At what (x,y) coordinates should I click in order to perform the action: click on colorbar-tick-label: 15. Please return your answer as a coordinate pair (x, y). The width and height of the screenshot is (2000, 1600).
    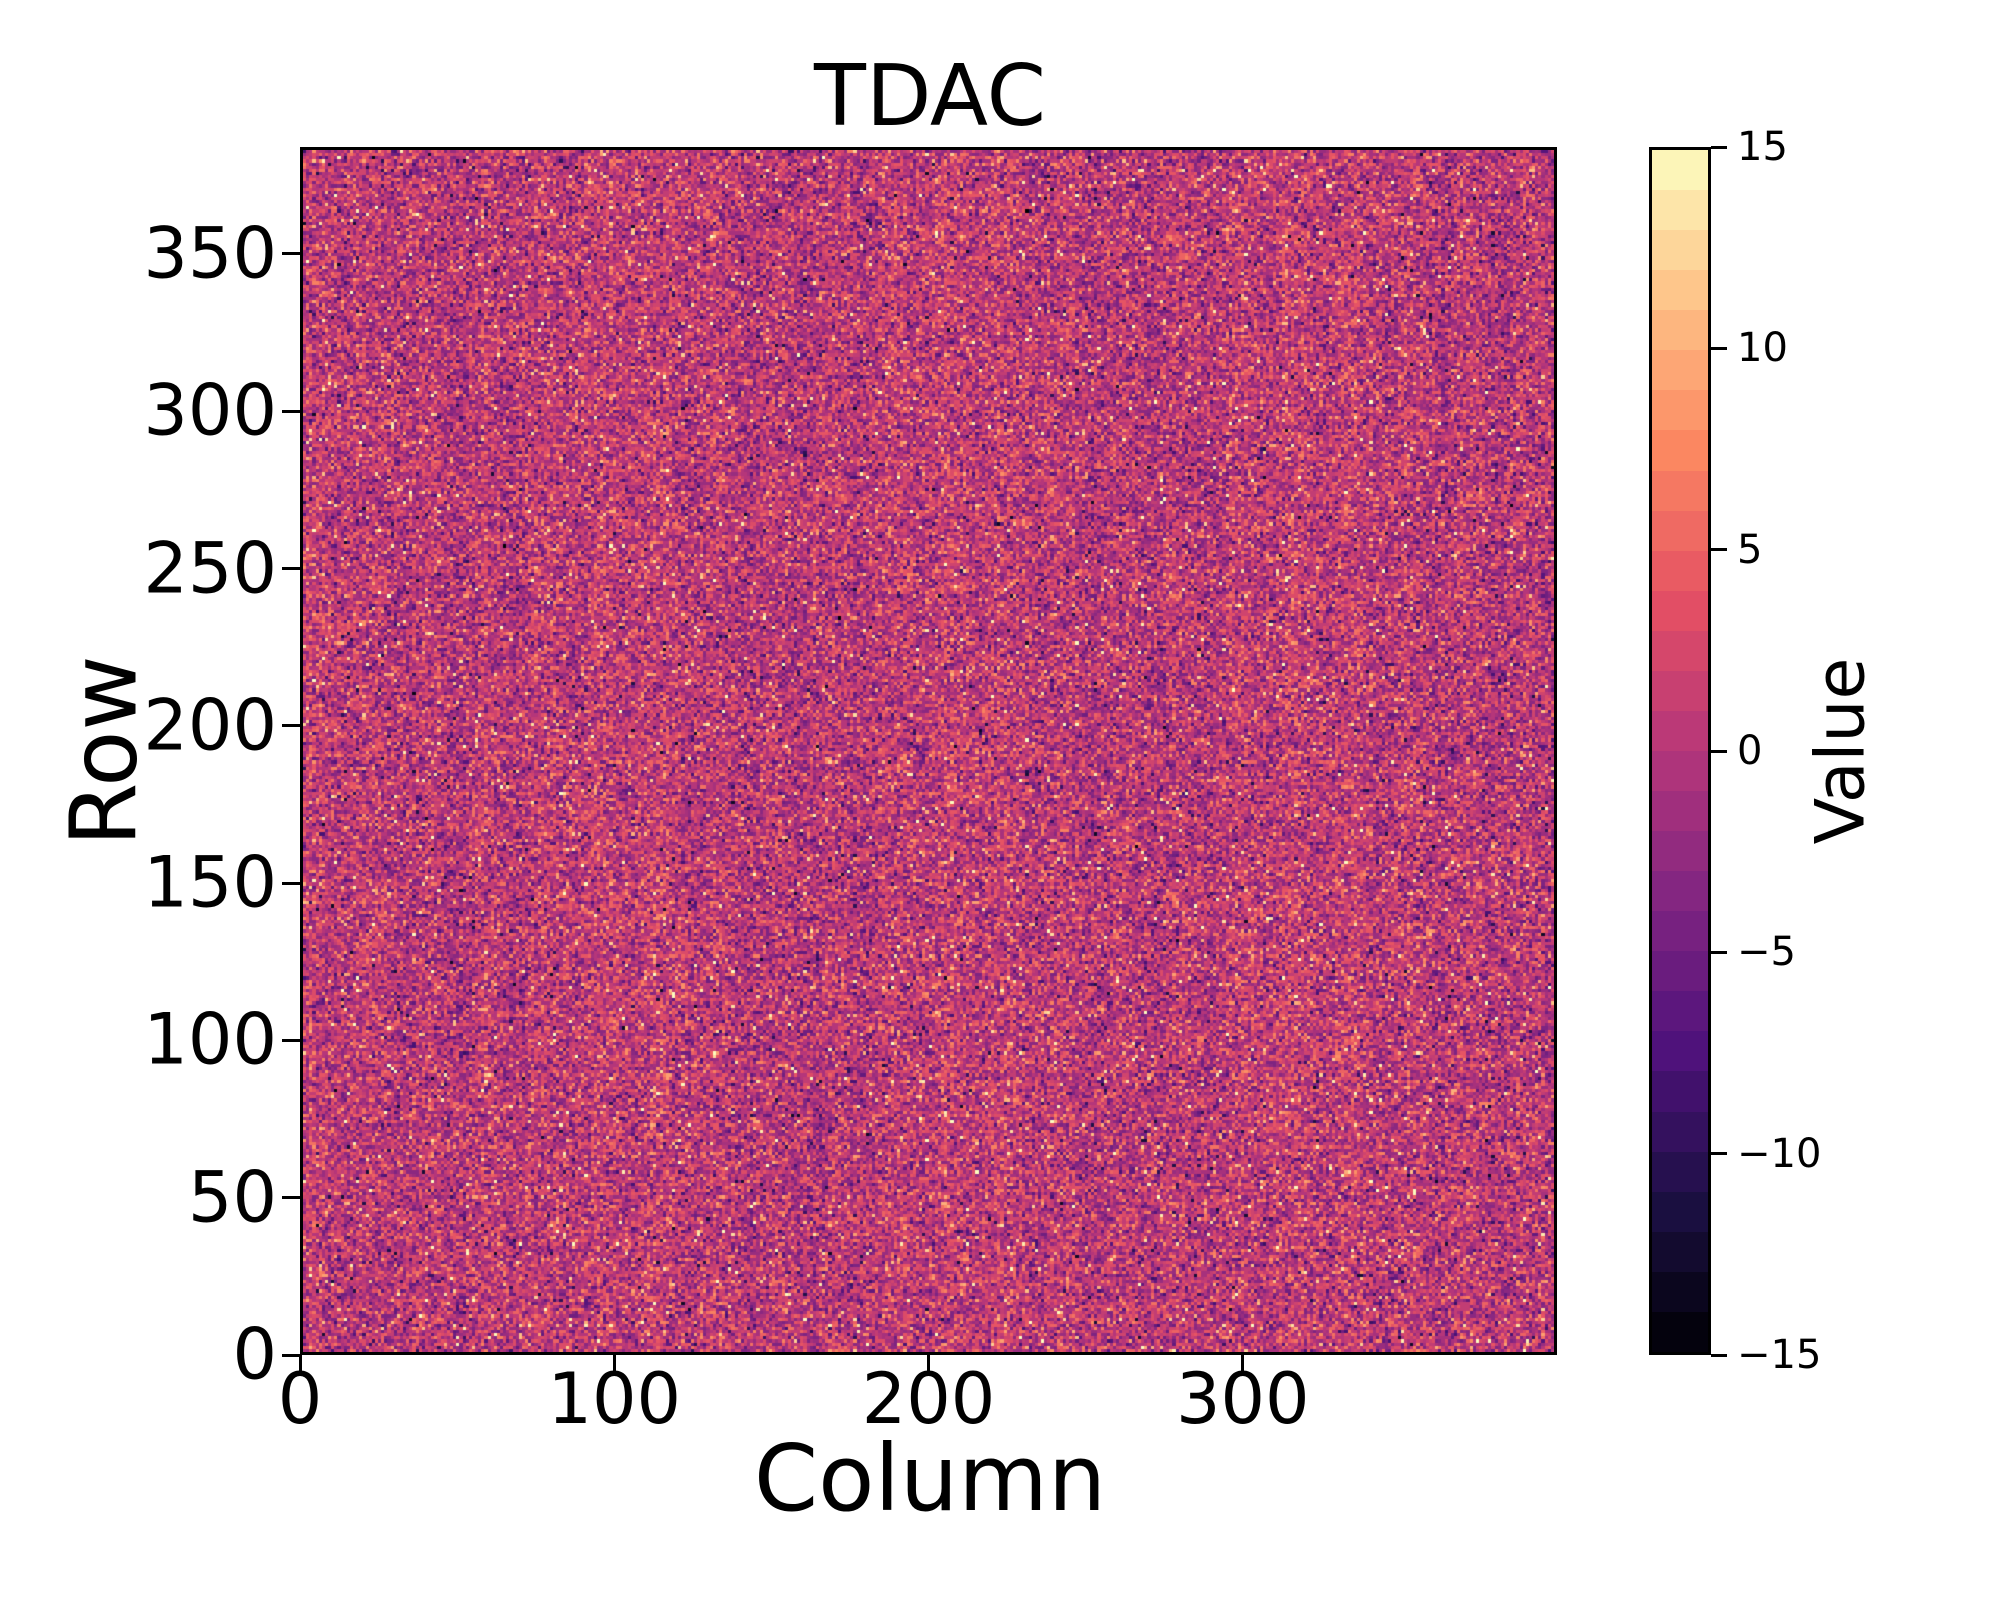
    Looking at the image, I should click on (1762, 147).